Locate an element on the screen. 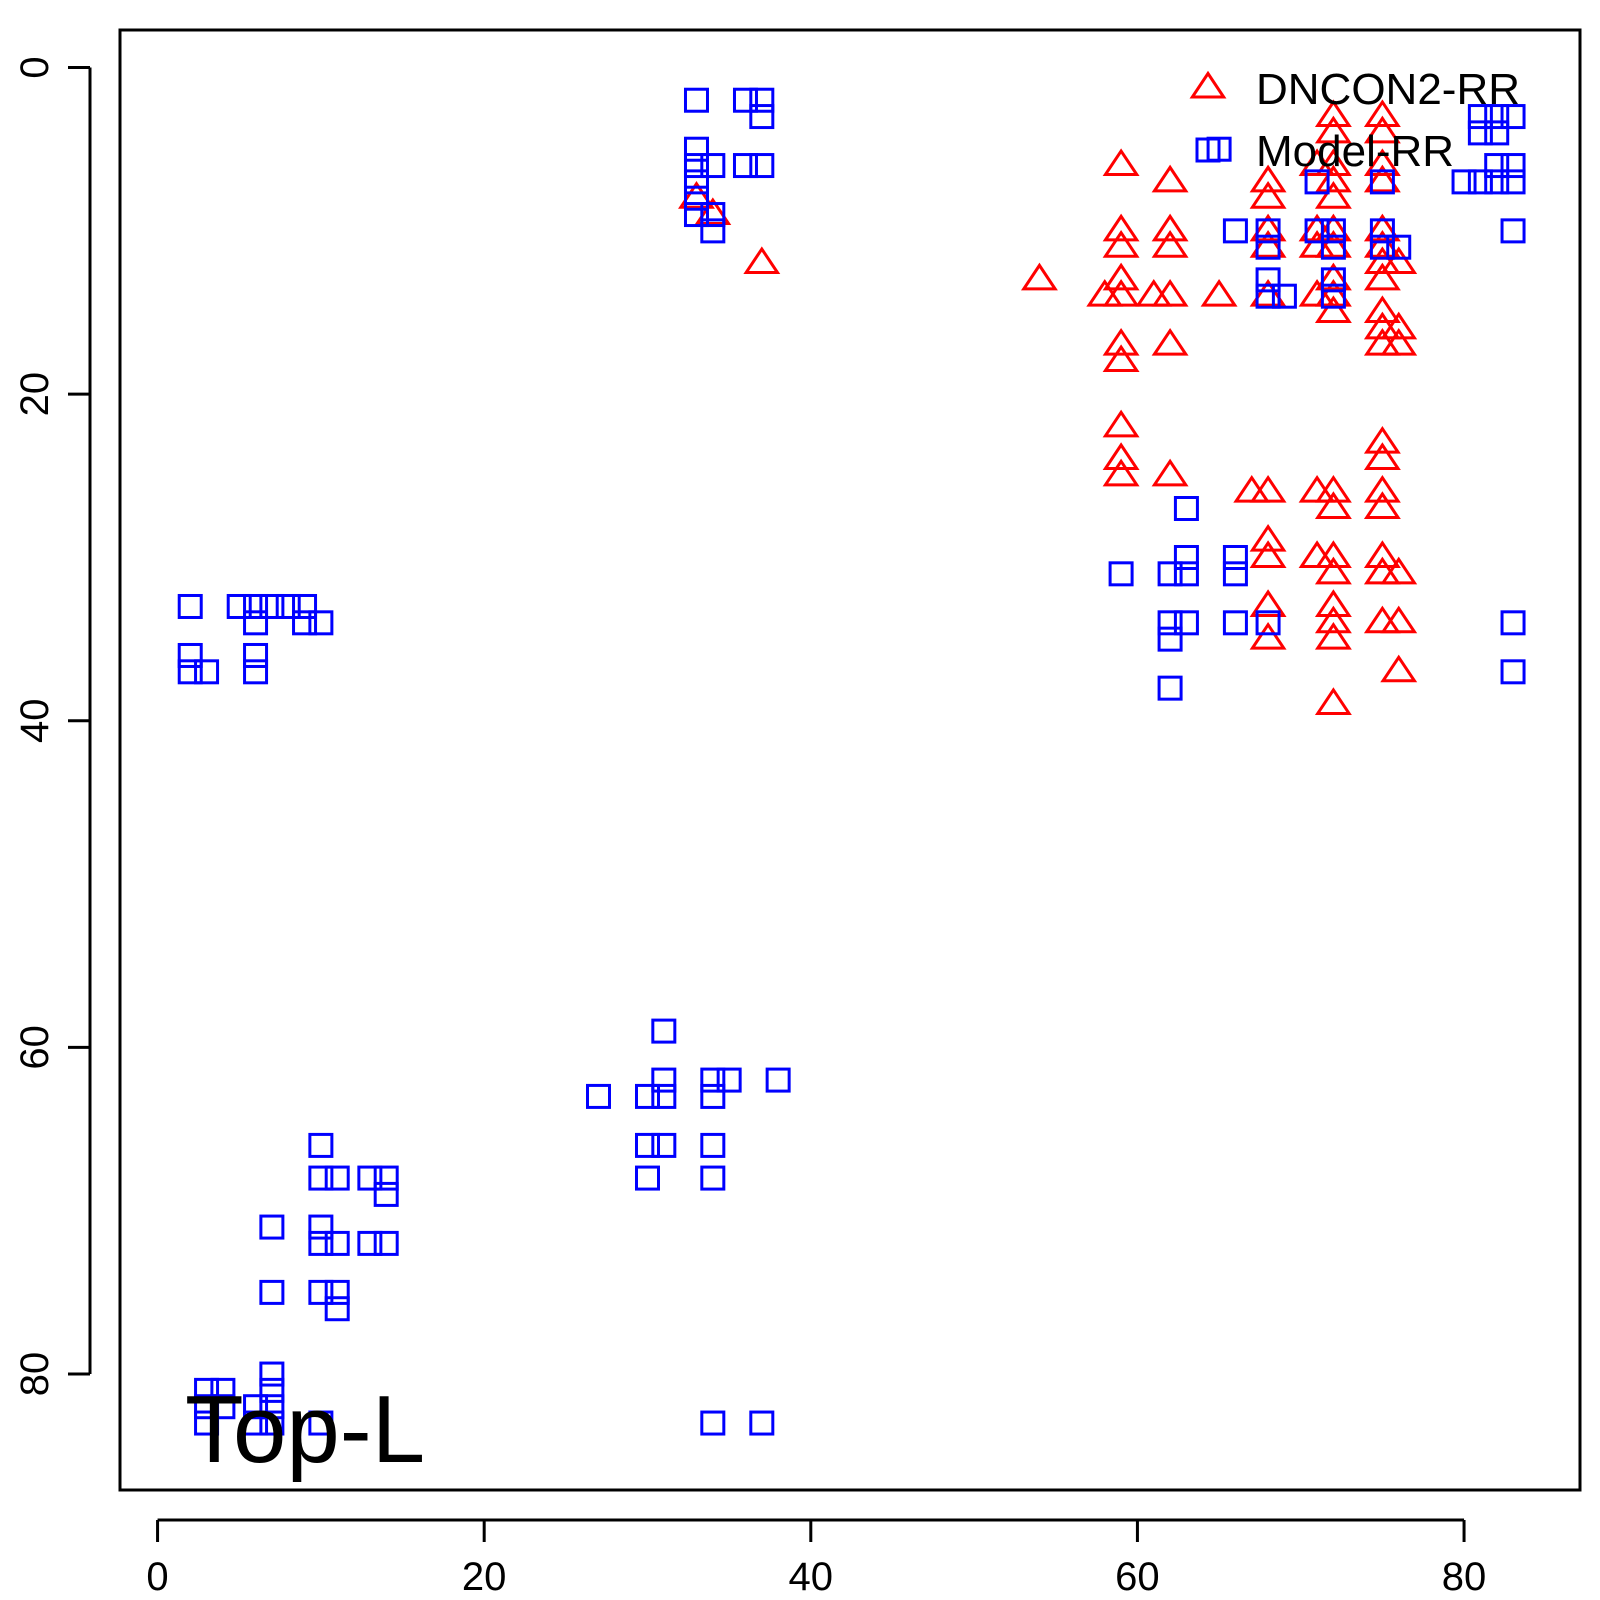  legend-label: Model-RR is located at coordinates (1355, 151).